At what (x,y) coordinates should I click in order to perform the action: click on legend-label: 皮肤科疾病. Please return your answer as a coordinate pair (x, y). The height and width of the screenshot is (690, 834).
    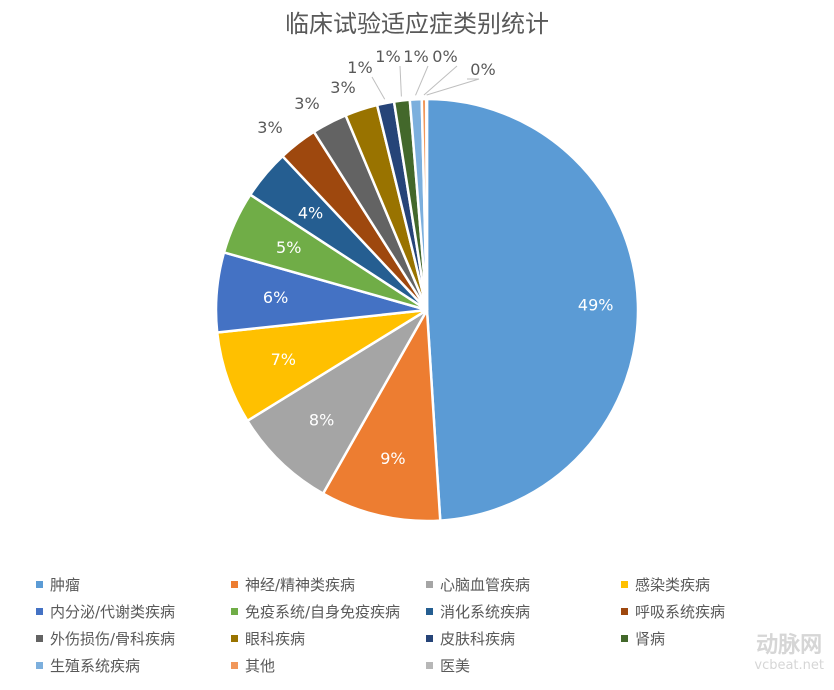
    Looking at the image, I should click on (478, 639).